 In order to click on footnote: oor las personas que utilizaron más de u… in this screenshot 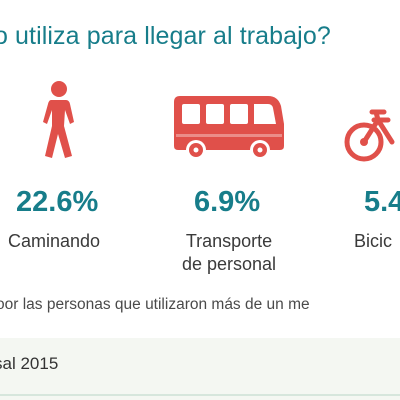, I will do `click(155, 304)`.